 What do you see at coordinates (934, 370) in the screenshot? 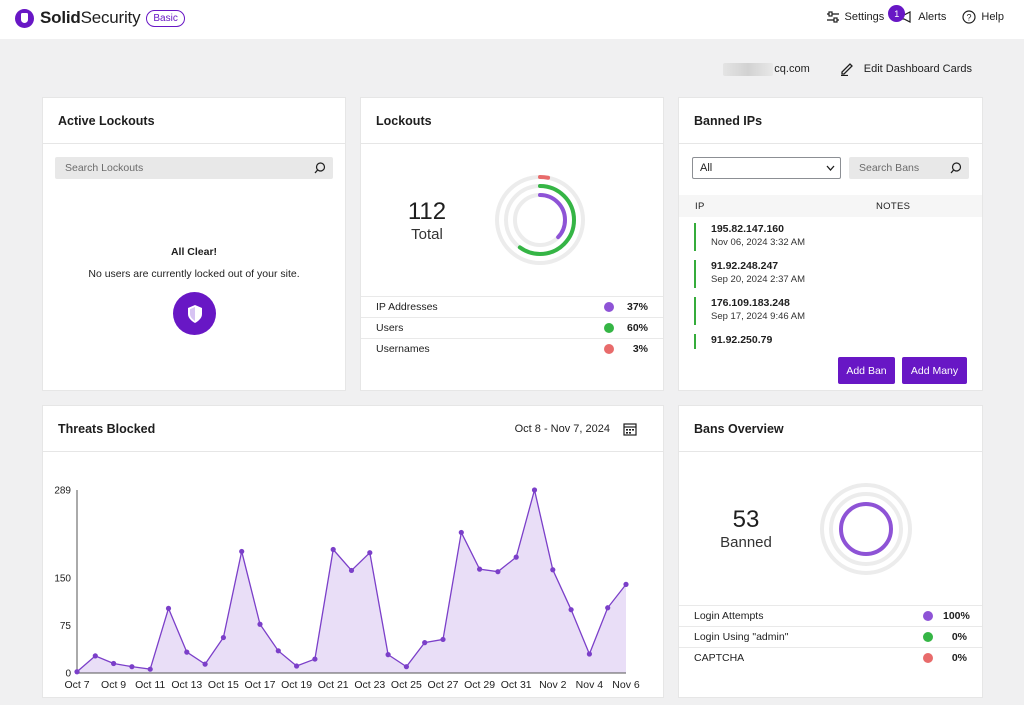
I see `add-many-button: Add Many` at bounding box center [934, 370].